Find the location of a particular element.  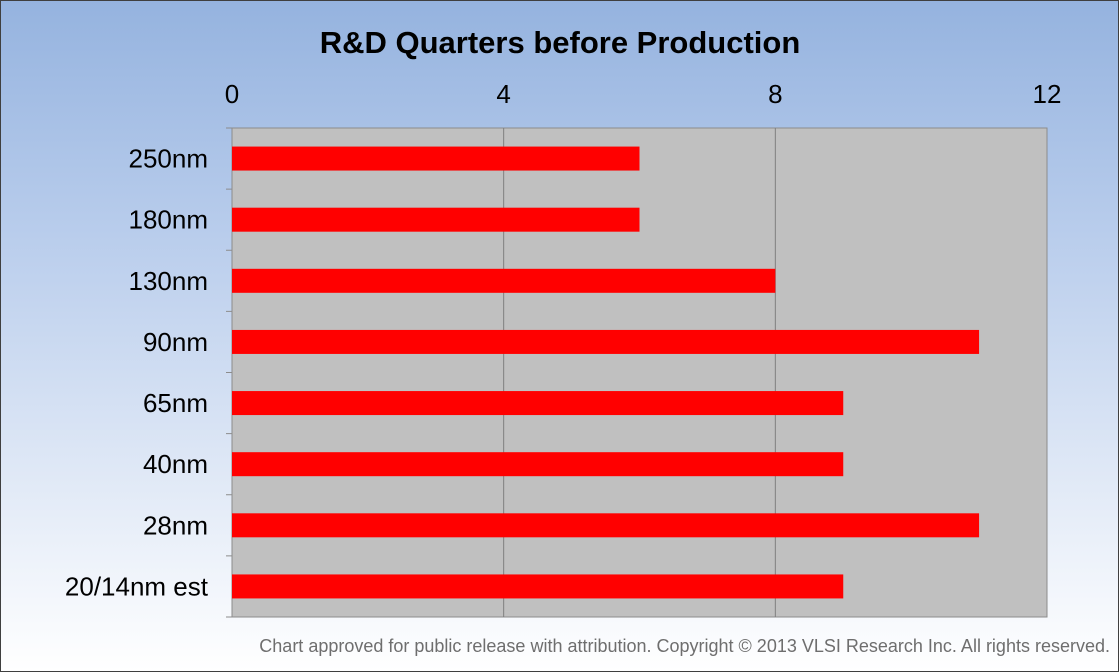

bar-130nm is located at coordinates (504, 280).